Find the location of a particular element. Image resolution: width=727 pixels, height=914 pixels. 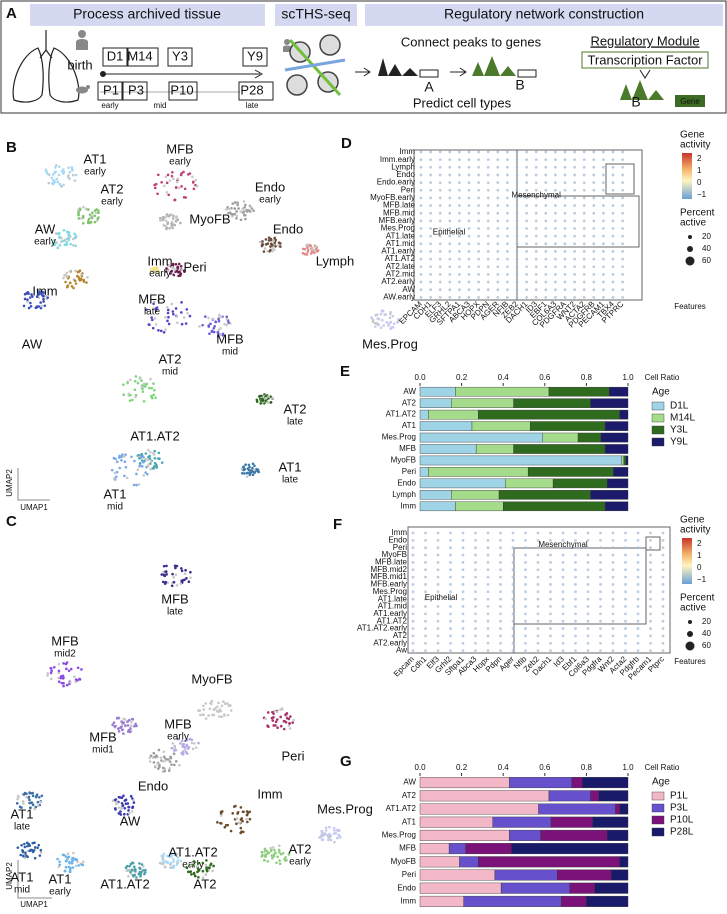

cluster-sublabel: late is located at coordinates (290, 480).